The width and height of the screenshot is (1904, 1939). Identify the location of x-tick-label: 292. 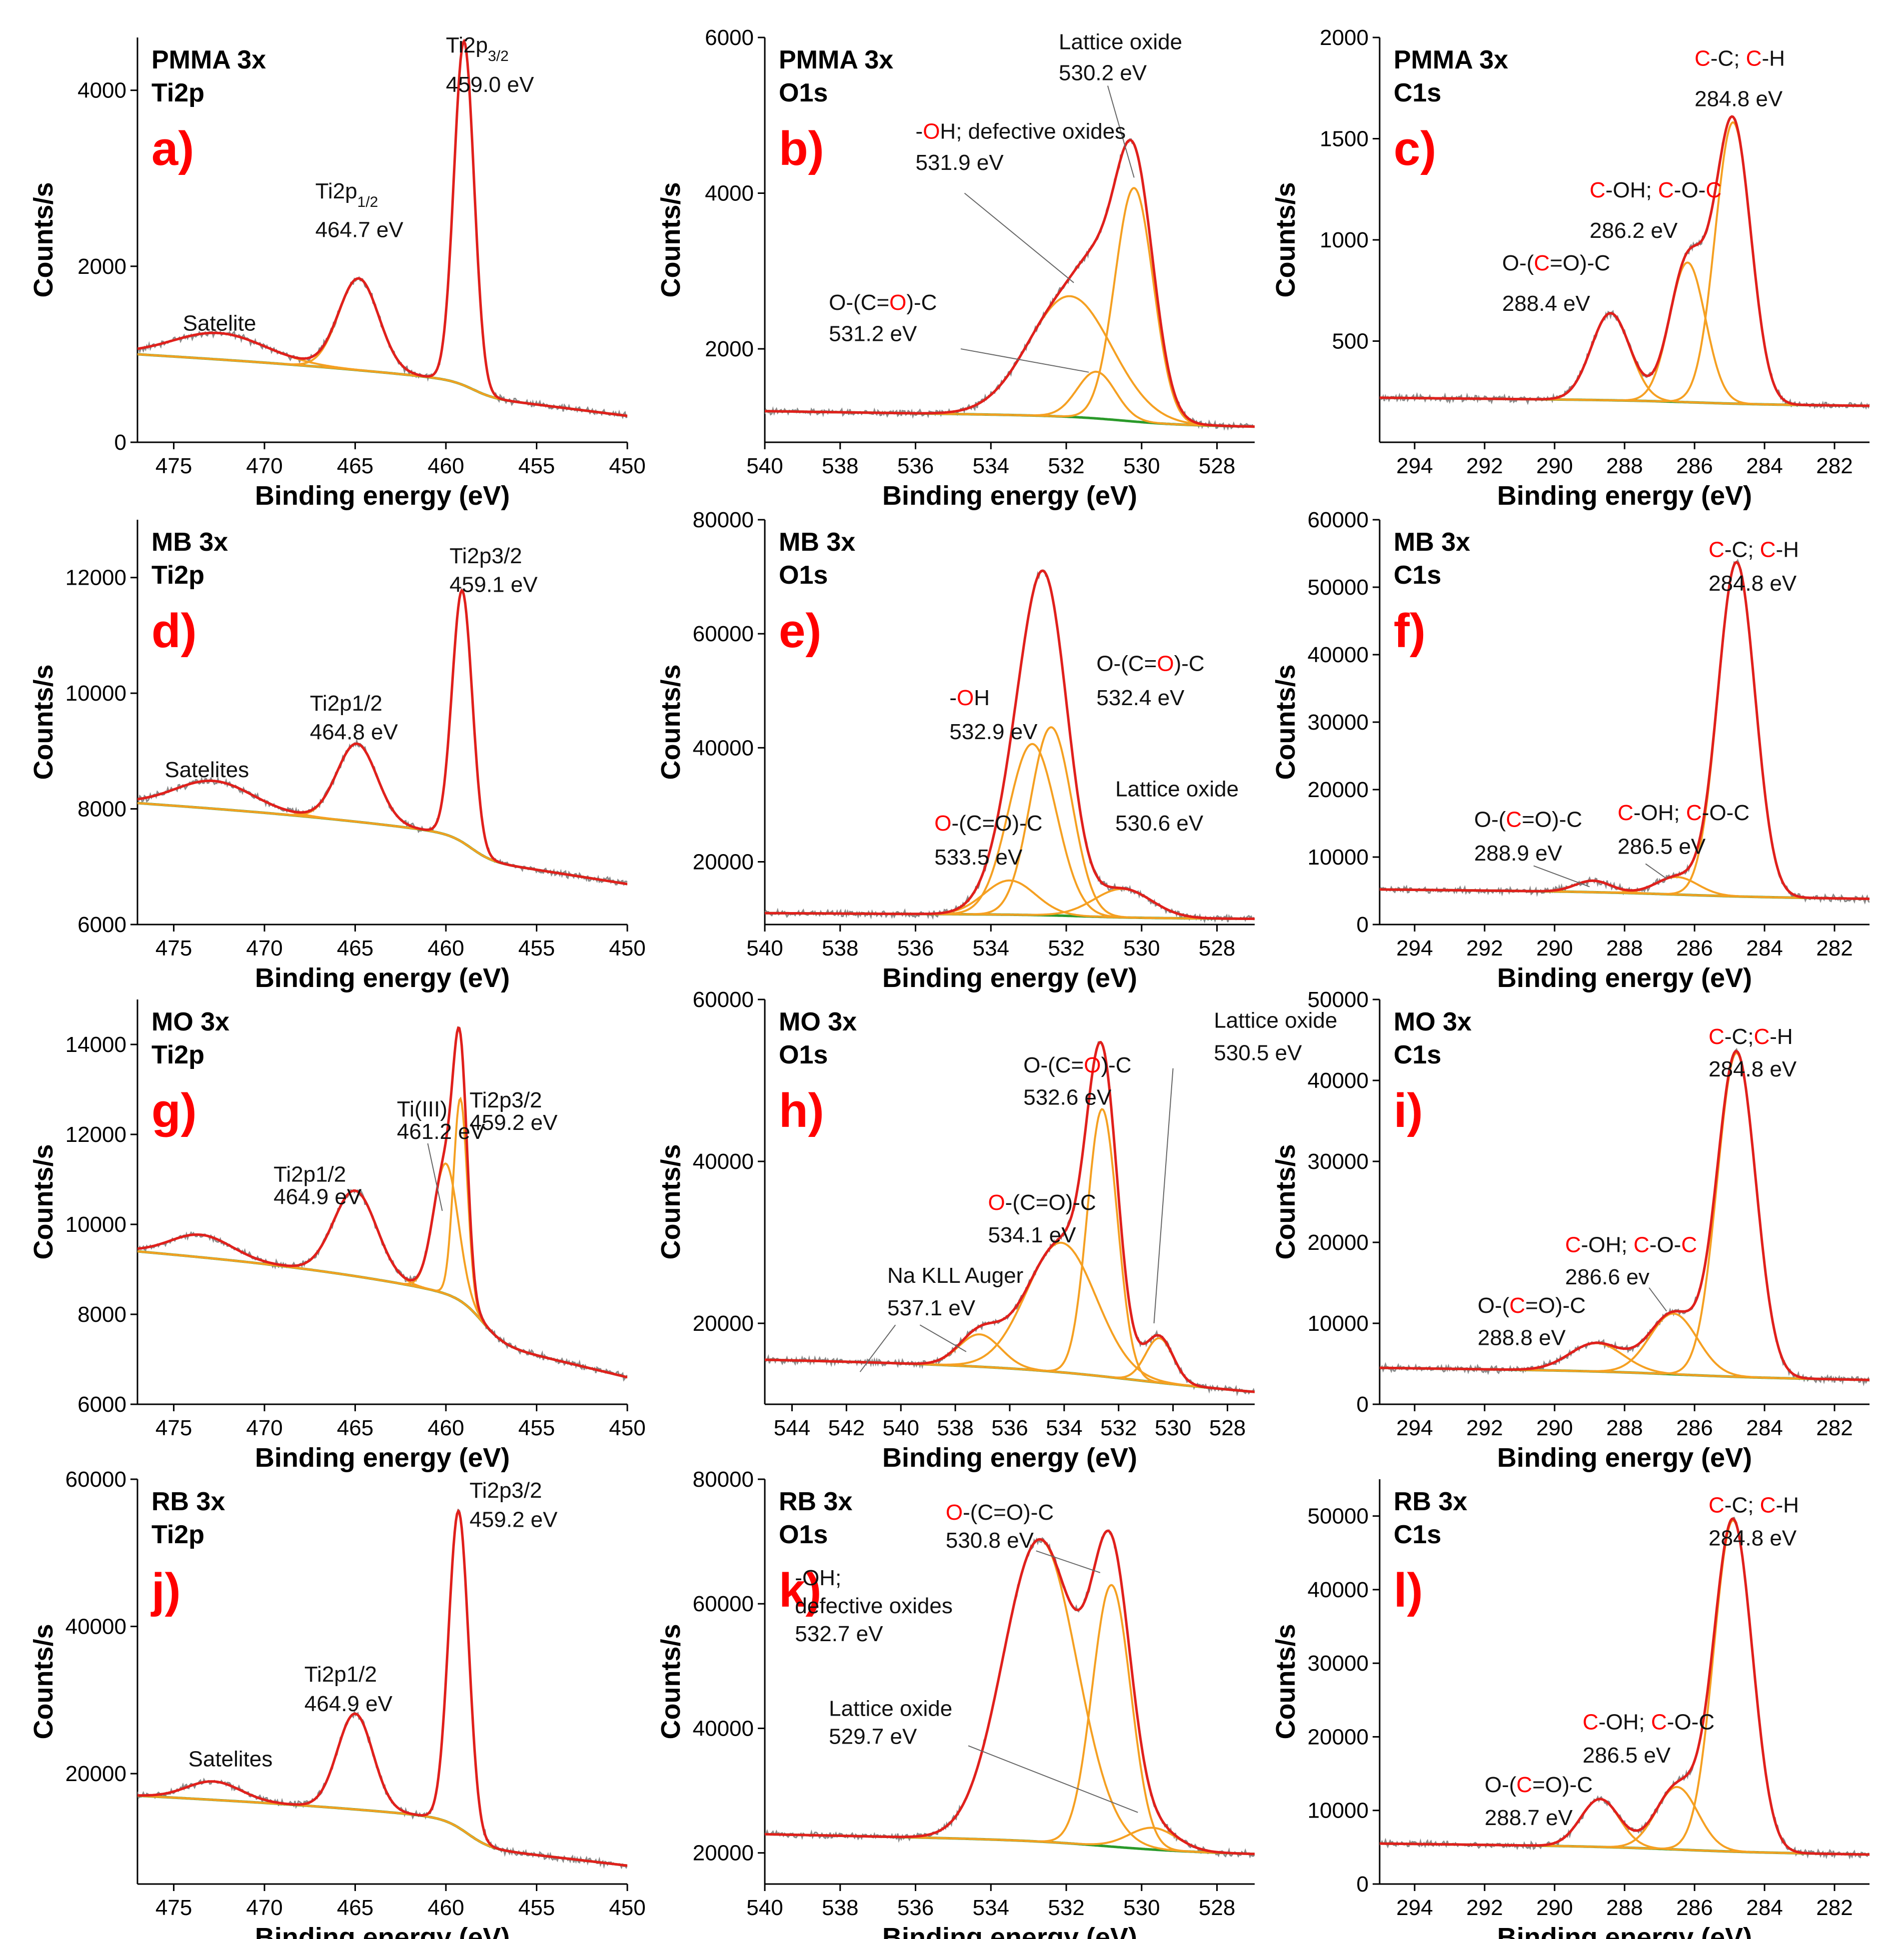
(1484, 948).